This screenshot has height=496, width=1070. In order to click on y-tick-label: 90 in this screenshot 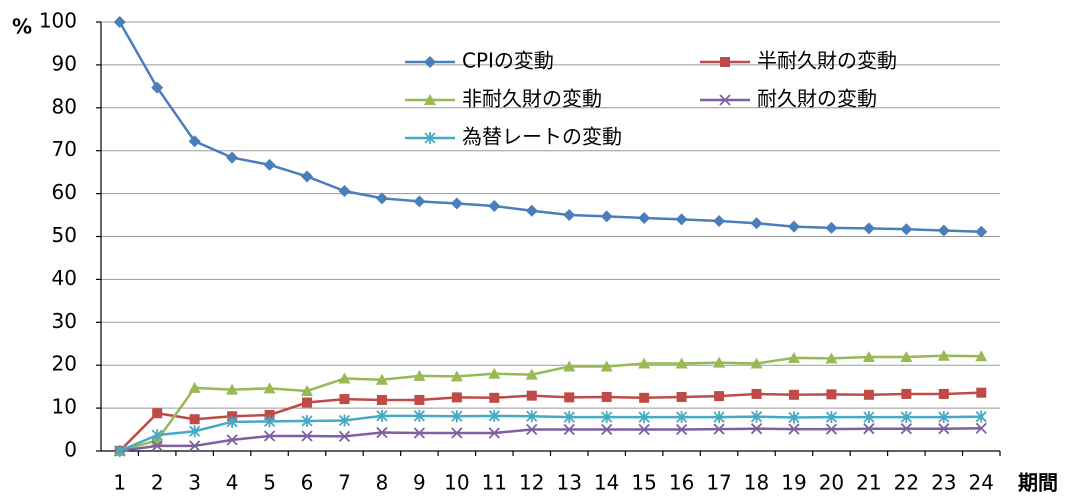, I will do `click(64, 63)`.